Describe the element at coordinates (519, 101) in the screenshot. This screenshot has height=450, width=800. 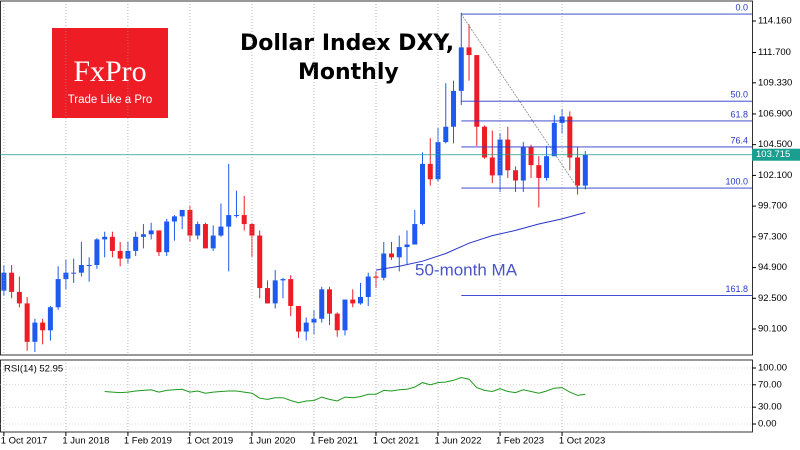
I see `fib-trend-line` at that location.